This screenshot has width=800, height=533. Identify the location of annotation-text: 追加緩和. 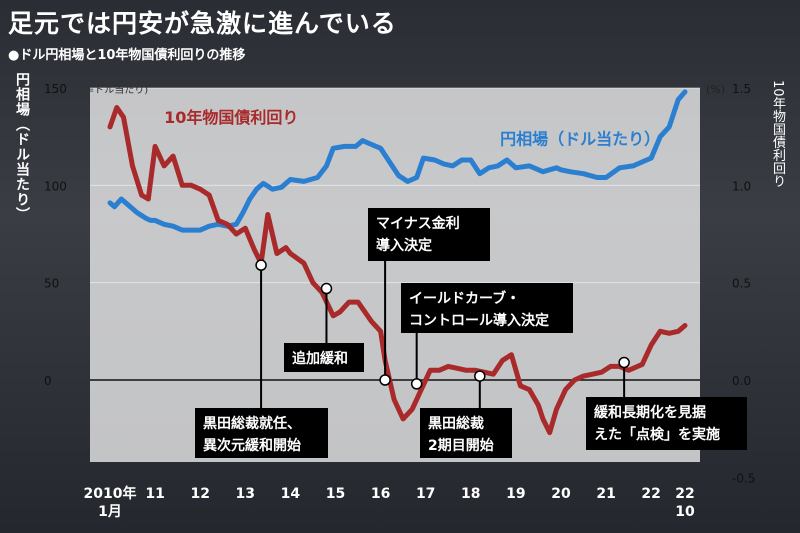
(320, 358).